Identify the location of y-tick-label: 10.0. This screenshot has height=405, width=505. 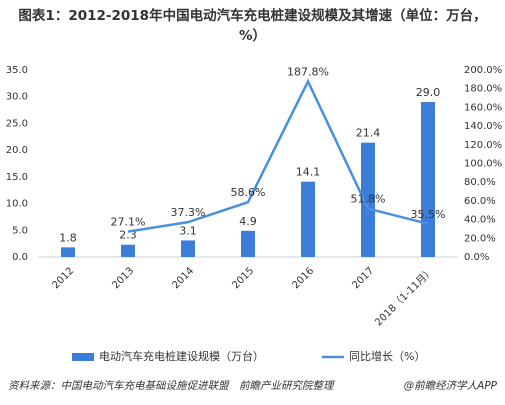
(17, 204).